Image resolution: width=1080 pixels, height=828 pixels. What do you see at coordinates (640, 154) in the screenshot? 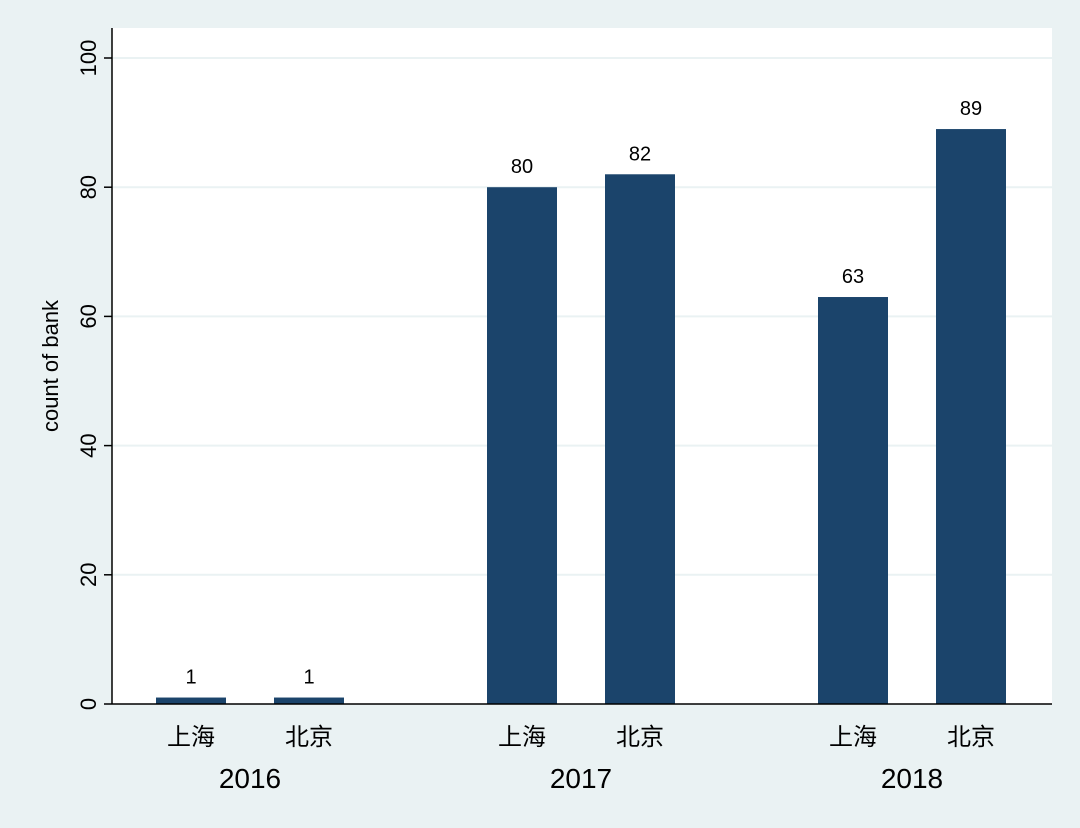
I see `data-label: 82` at bounding box center [640, 154].